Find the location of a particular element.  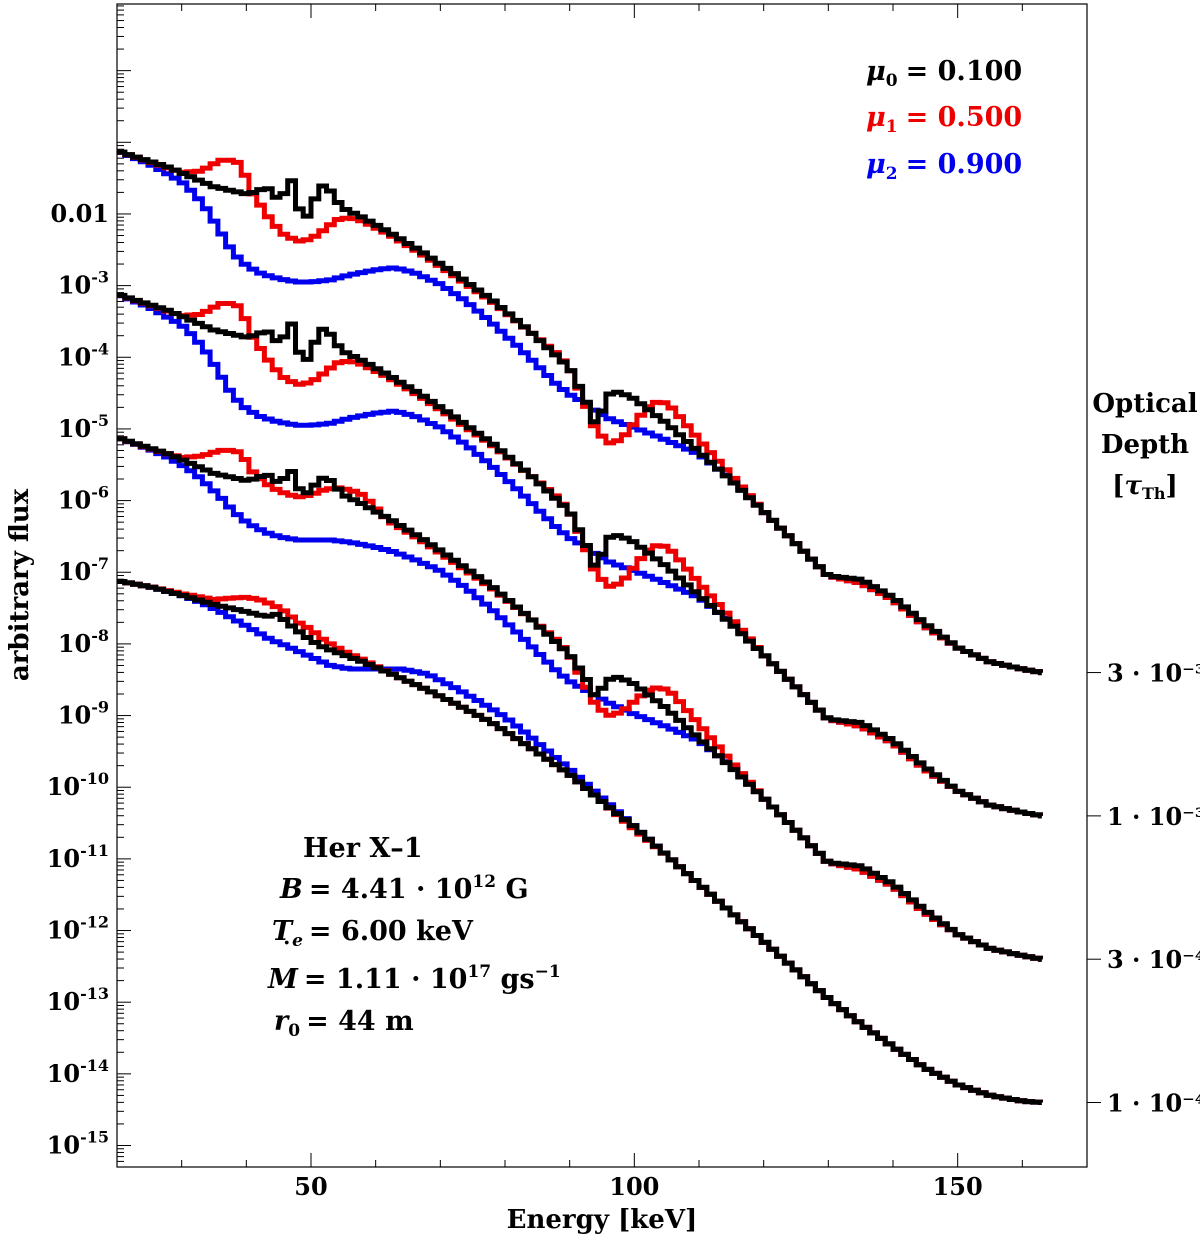

annotation-accretion-rate: M = 1.11 · 1017 gs−1 is located at coordinates (414, 978).